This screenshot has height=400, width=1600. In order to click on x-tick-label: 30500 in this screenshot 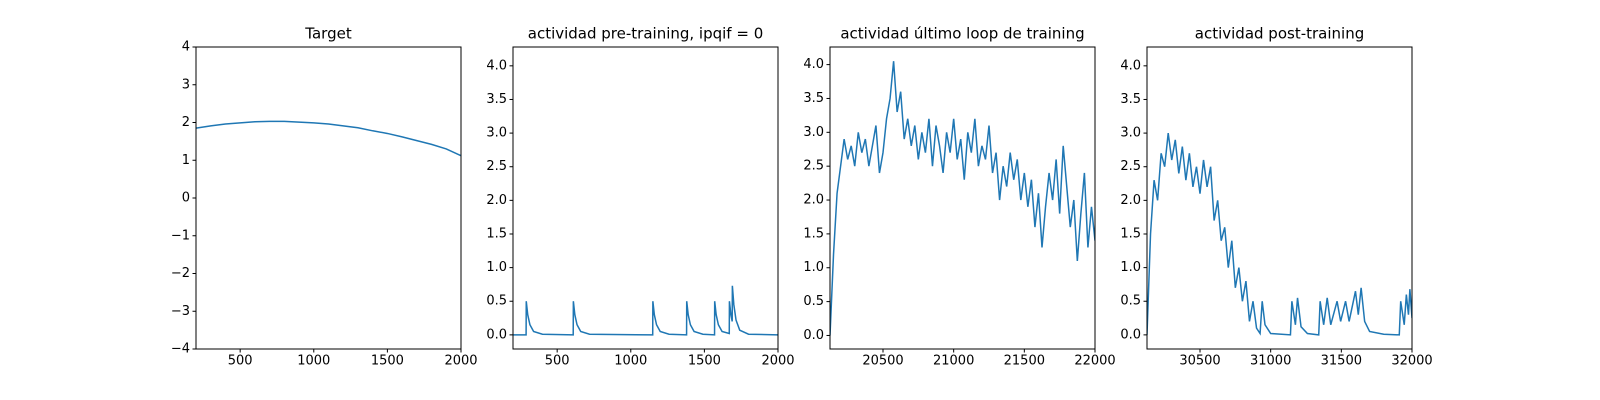, I will do `click(1199, 361)`.